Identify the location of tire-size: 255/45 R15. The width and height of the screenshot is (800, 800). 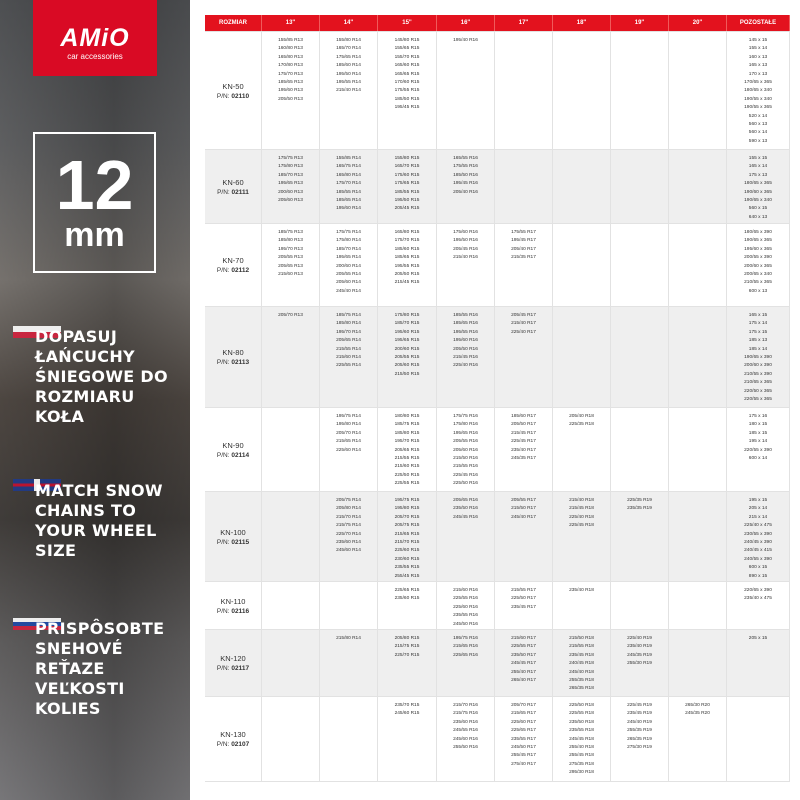
(407, 576).